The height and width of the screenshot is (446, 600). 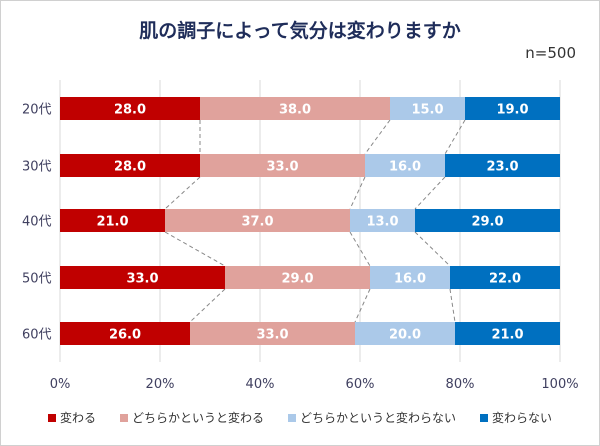 I want to click on legend-item: 変わる, so click(x=71, y=417).